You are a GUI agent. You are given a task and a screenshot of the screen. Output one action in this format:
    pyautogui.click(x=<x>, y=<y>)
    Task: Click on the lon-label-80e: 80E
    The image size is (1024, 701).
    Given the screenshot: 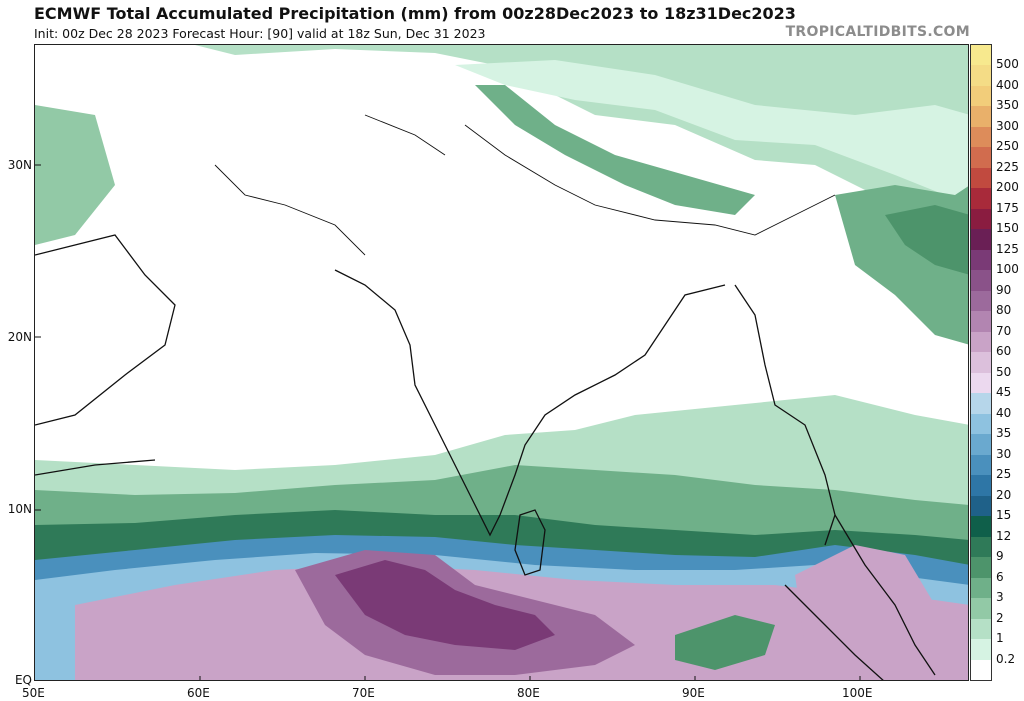 What is the action you would take?
    pyautogui.click(x=528, y=693)
    